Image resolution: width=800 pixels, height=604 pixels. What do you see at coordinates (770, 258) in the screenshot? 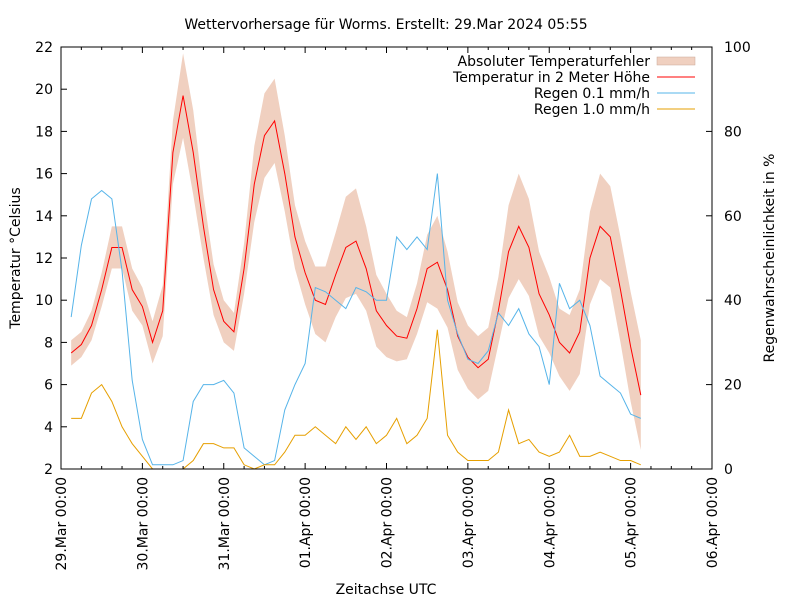
I see `y2-axis-label: Regenwahrscheinlichkeit in %` at bounding box center [770, 258].